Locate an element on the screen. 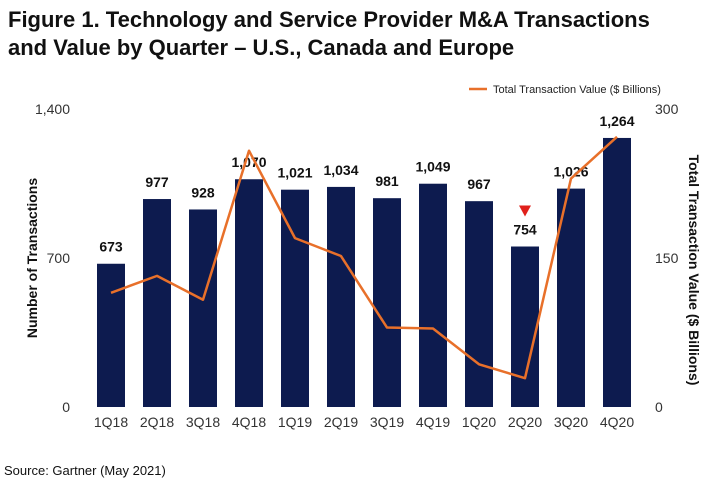 Image resolution: width=721 pixels, height=487 pixels. bar-2Q18 is located at coordinates (157, 303).